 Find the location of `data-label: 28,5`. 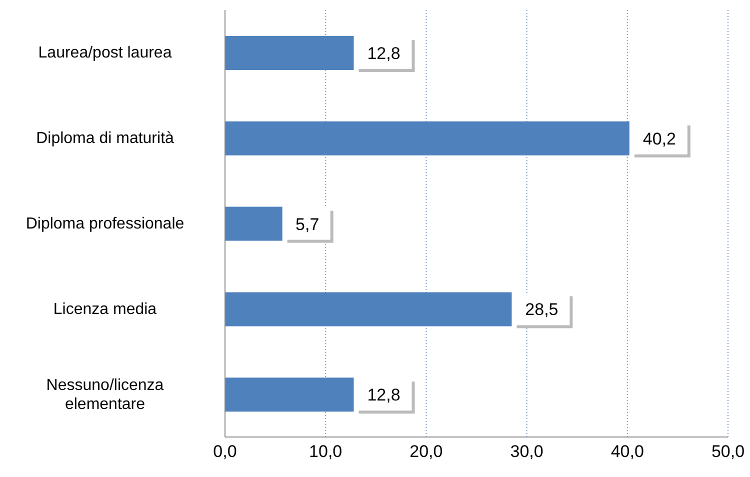

data-label: 28,5 is located at coordinates (541, 310).